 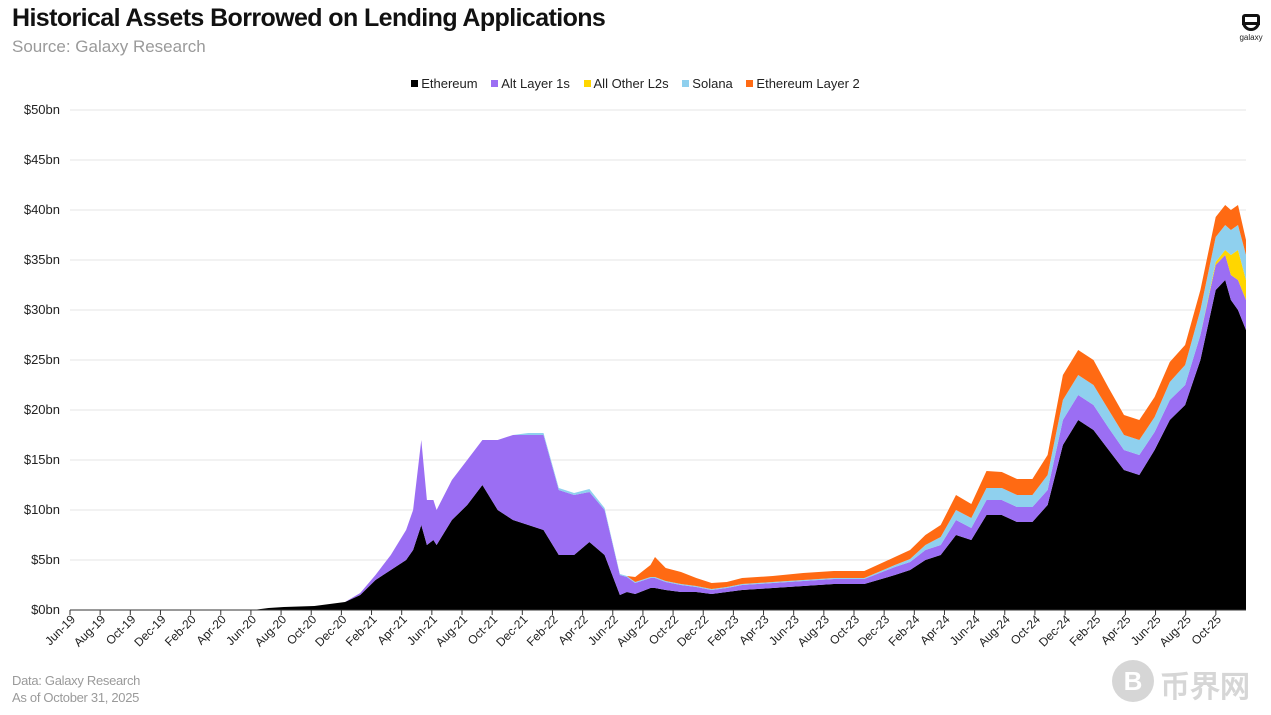 I want to click on x-tick-label: Aug-21, so click(x=451, y=630).